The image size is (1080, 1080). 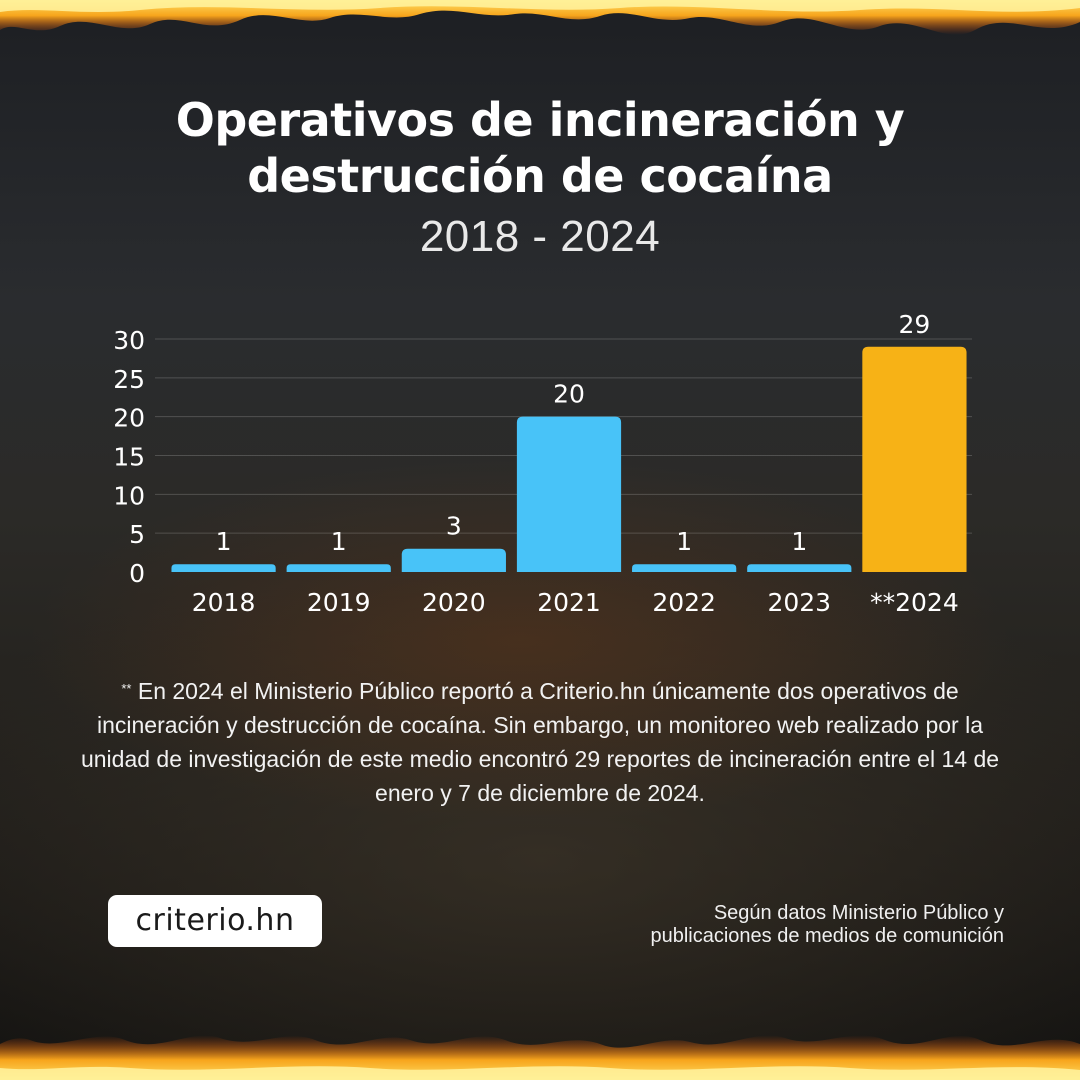 I want to click on source-line-1: Según datos Ministerio Público y, so click(x=858, y=913).